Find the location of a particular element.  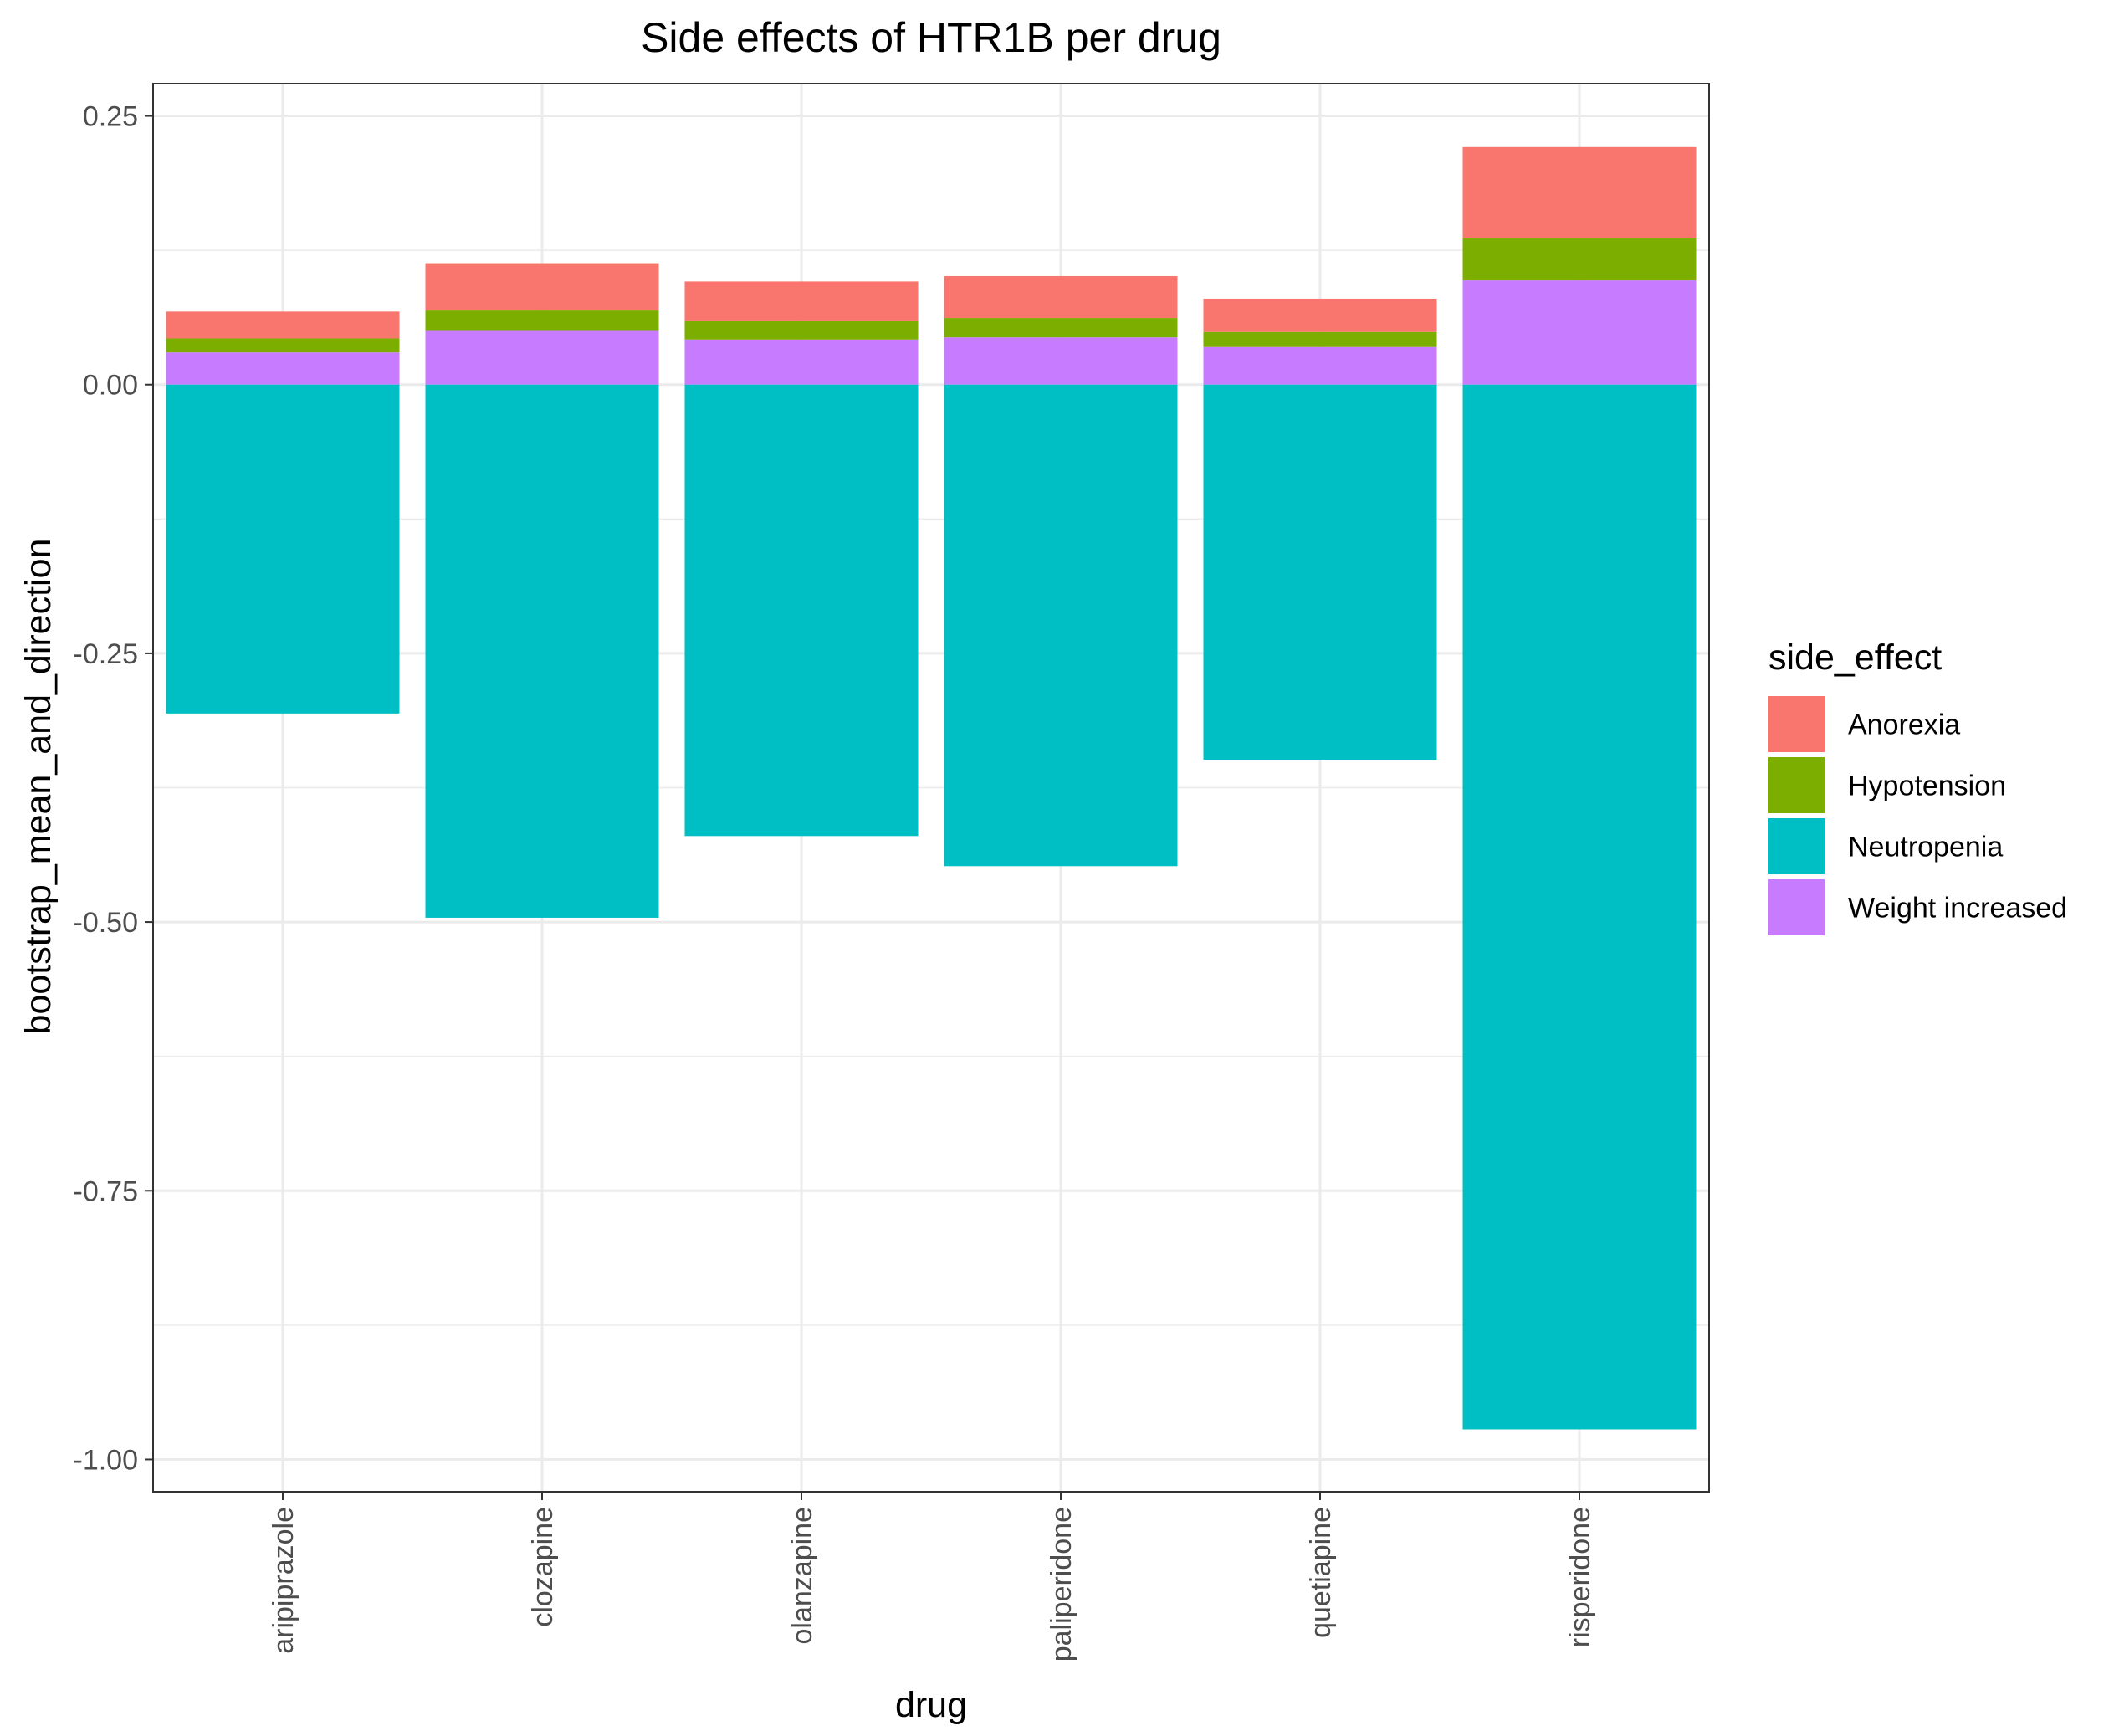

bar-olanzapine-neutropenia is located at coordinates (801, 610).